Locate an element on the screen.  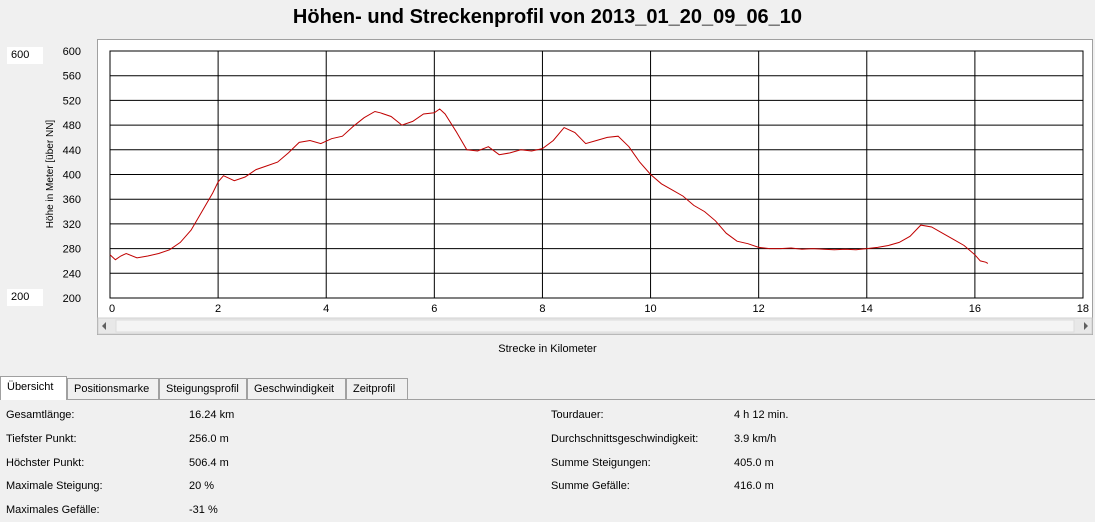
stat-value-summe-steigungen: 405.0 m is located at coordinates (754, 463).